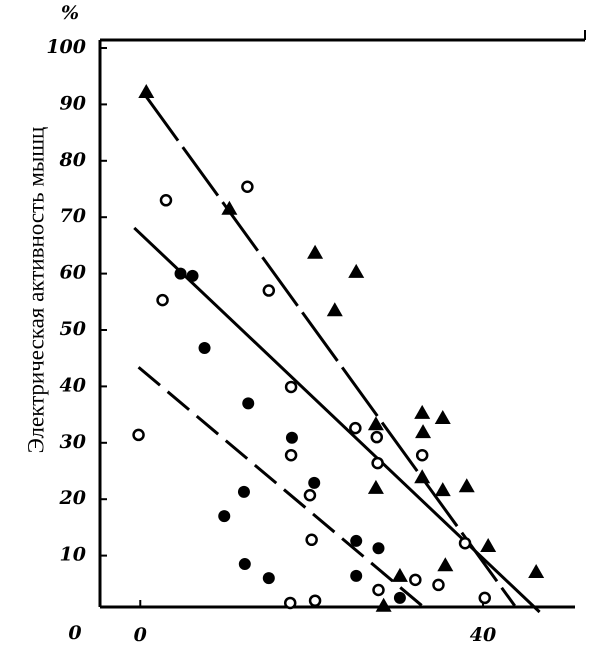  What do you see at coordinates (73, 103) in the screenshot?
I see `y-tick-label: 90` at bounding box center [73, 103].